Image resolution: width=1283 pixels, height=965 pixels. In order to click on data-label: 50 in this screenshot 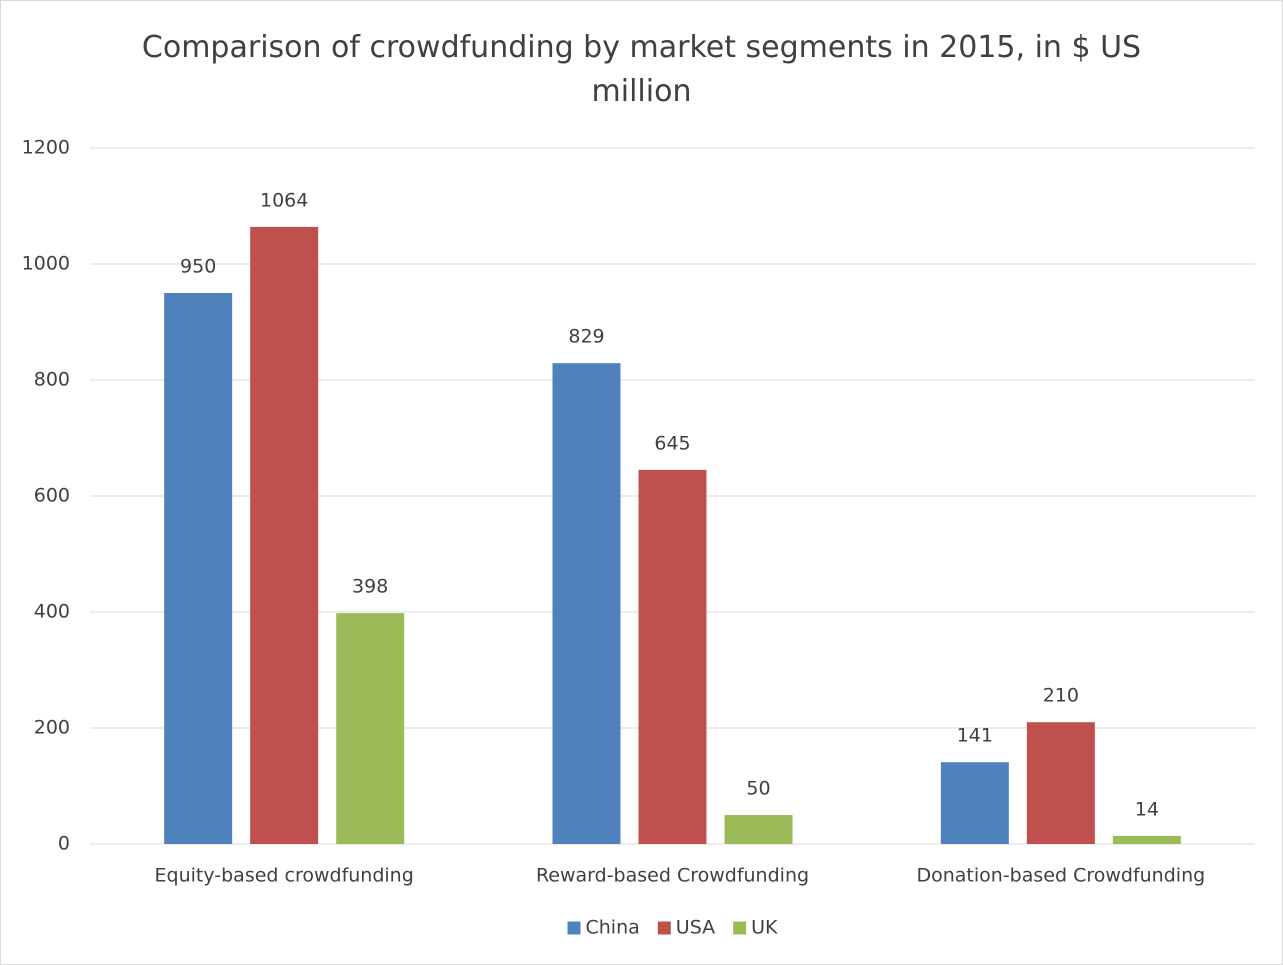, I will do `click(758, 789)`.